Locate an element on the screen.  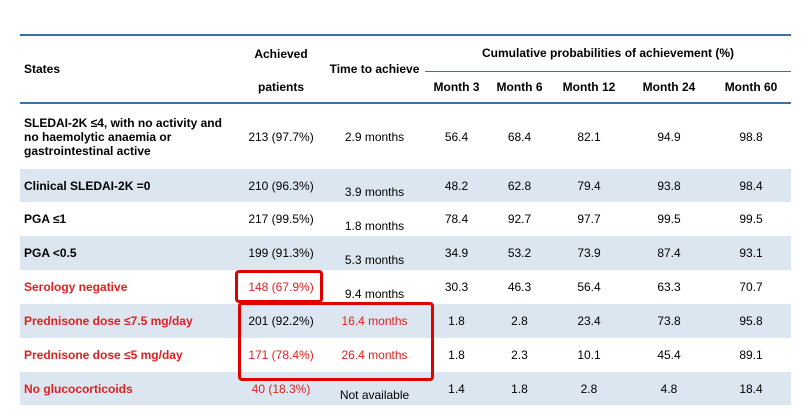
header-month-3: Month 3 is located at coordinates (456, 87).